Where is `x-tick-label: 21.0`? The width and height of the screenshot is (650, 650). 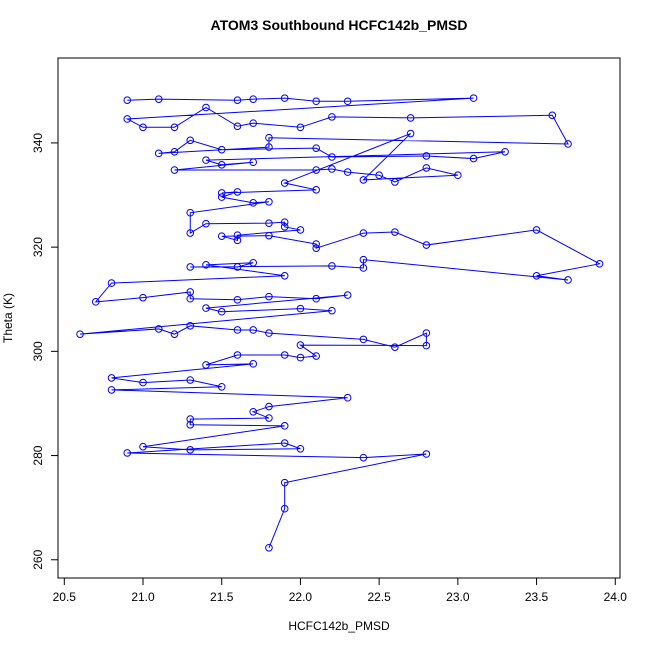
x-tick-label: 21.0 is located at coordinates (143, 597).